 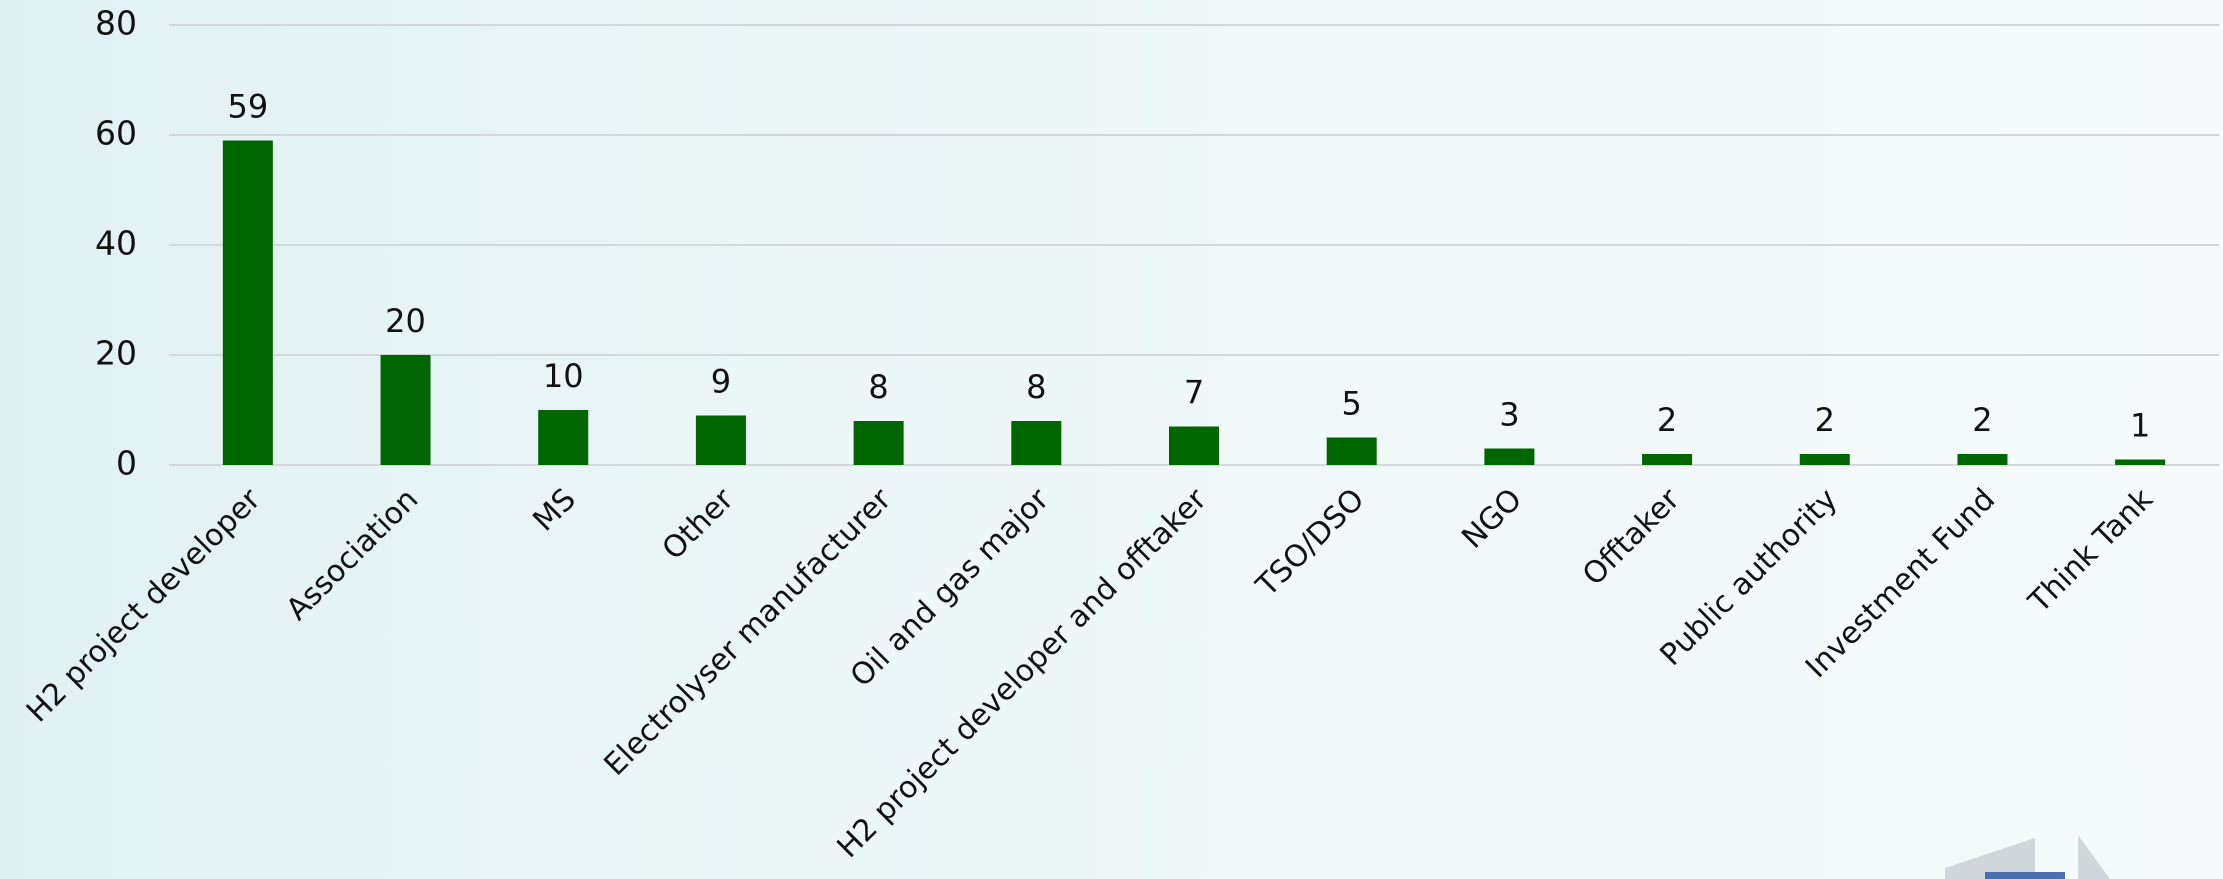 What do you see at coordinates (144, 605) in the screenshot?
I see `x-tick-label: H2 project developer` at bounding box center [144, 605].